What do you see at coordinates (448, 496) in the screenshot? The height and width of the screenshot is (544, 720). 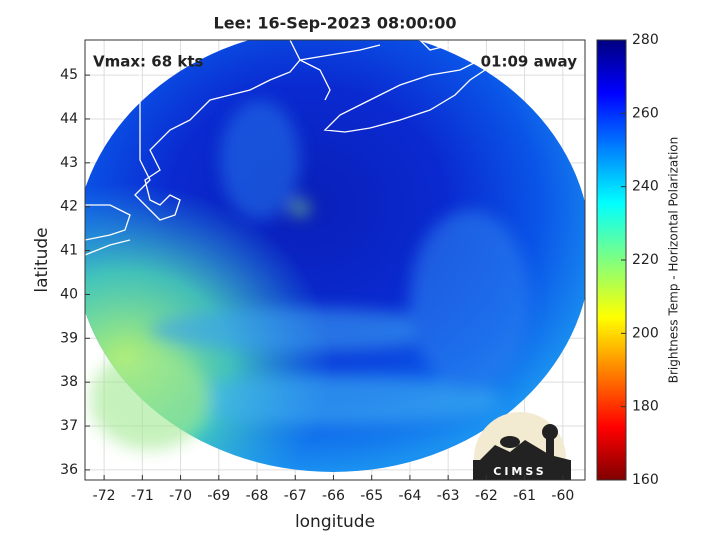 I see `x-tick-label: -63` at bounding box center [448, 496].